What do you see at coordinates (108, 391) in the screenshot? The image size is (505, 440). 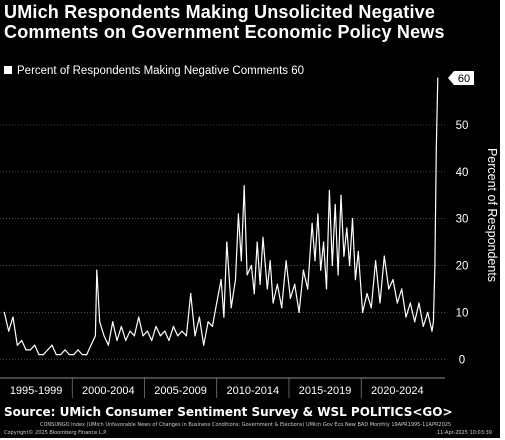 I see `x-tick-label: 2000-2004` at bounding box center [108, 391].